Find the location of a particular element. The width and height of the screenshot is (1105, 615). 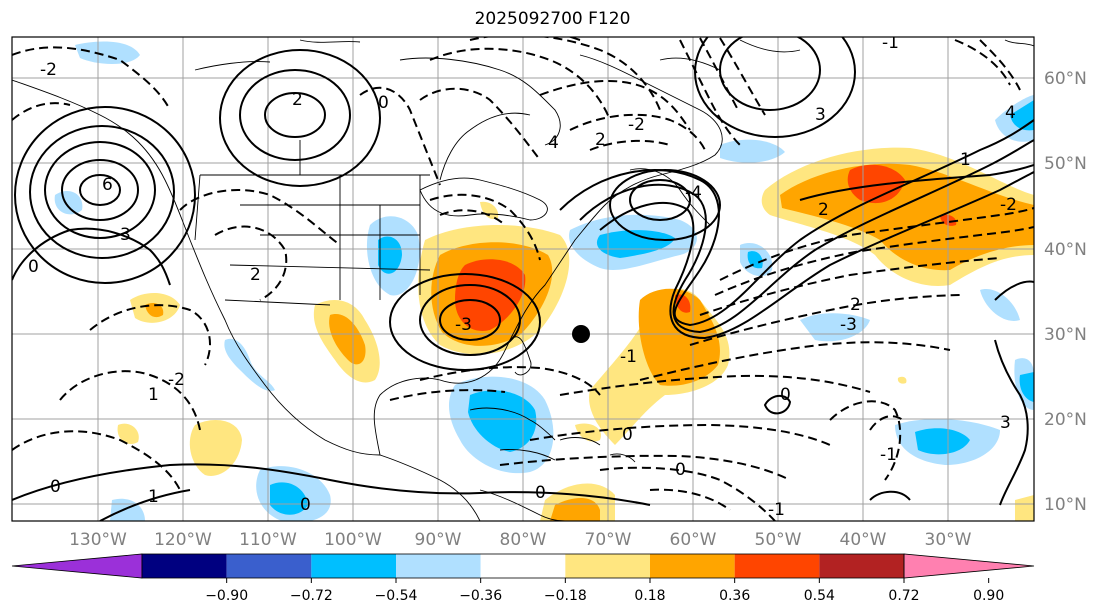

lat-label: 60°N is located at coordinates (1065, 79).